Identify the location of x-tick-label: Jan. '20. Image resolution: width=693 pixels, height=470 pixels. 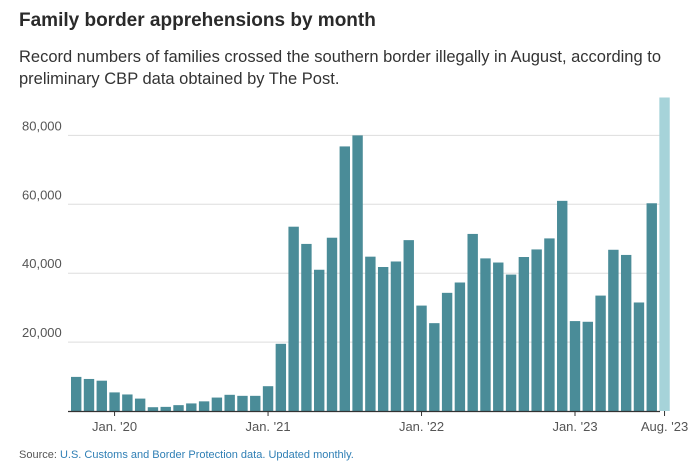
(114, 426).